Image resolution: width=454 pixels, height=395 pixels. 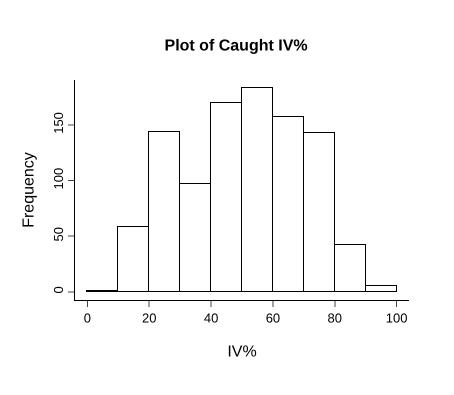 I want to click on x-tick-label: 20, so click(x=149, y=318).